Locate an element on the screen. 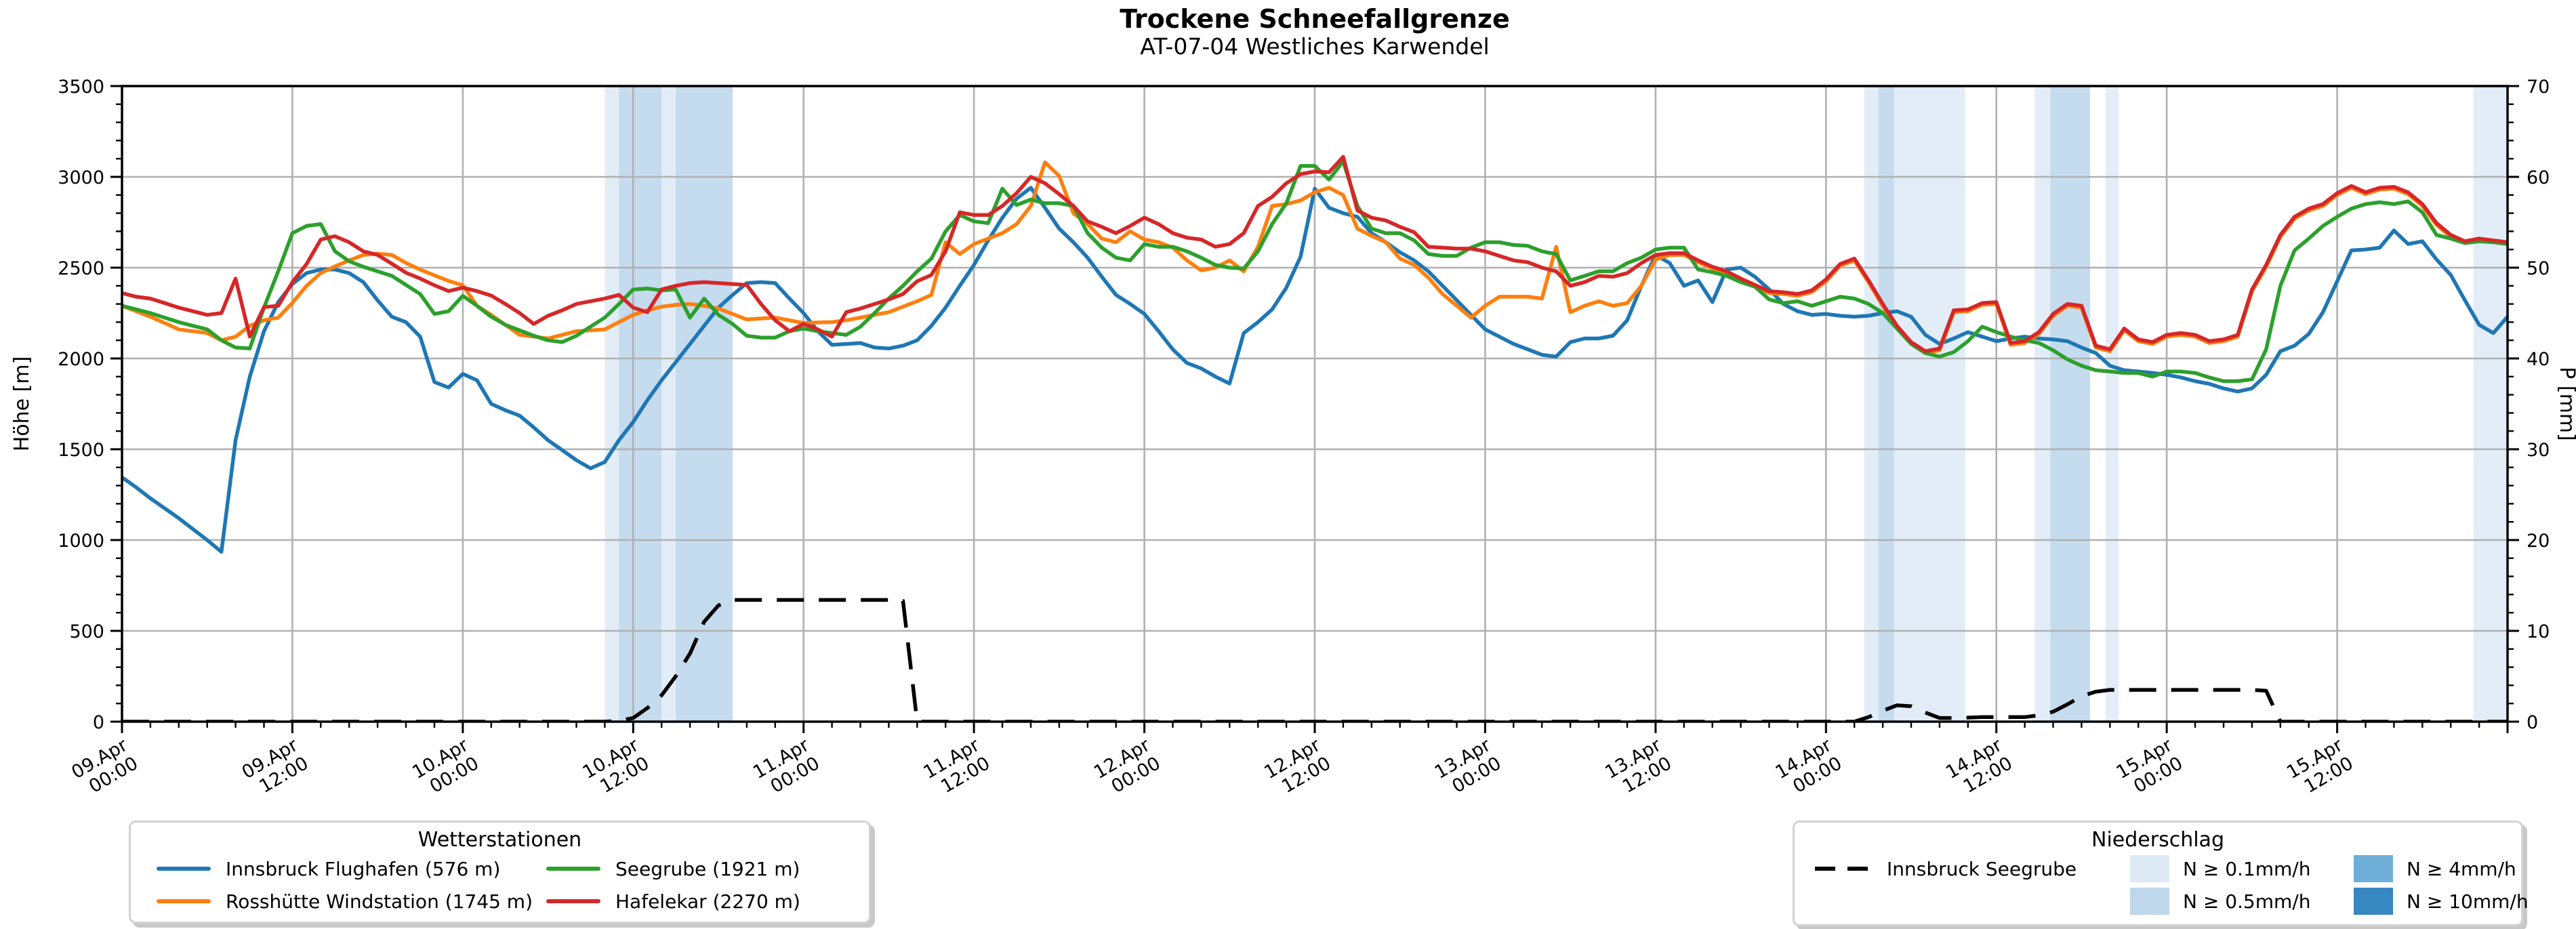  y-left-tick-label: 1500 is located at coordinates (81, 450).